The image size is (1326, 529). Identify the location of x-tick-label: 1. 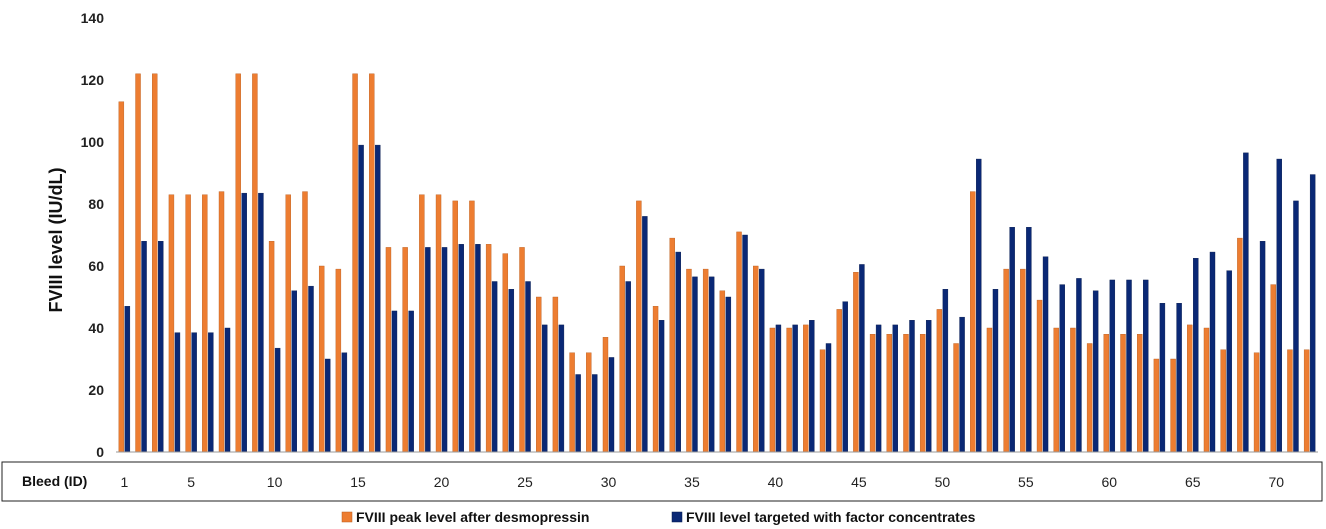
(124, 482).